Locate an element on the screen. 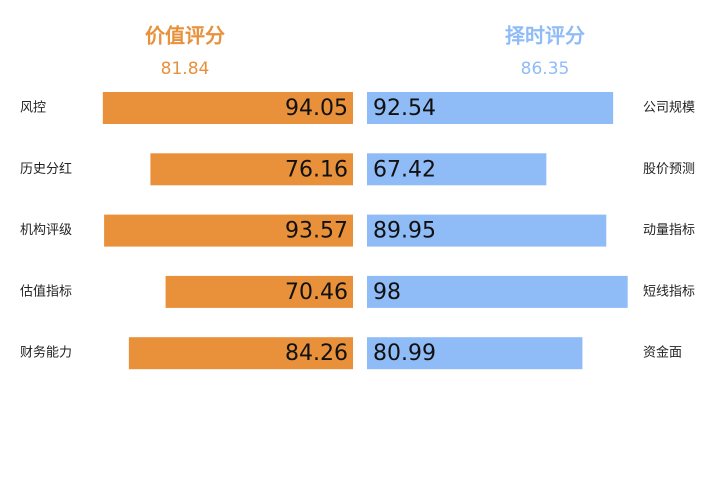  value-label: 89.95 is located at coordinates (404, 231).